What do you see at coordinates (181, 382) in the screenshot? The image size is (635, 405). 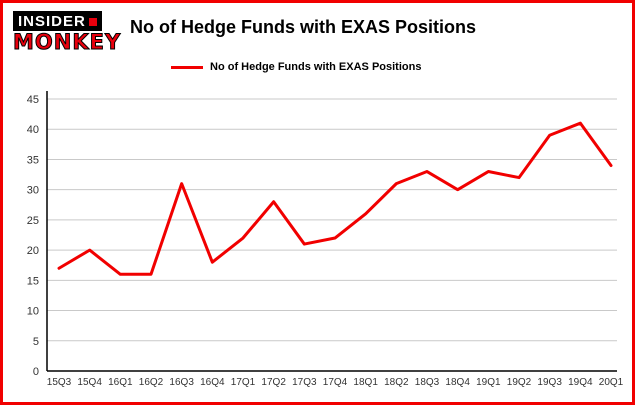 I see `x-tick-label: 16Q3` at bounding box center [181, 382].